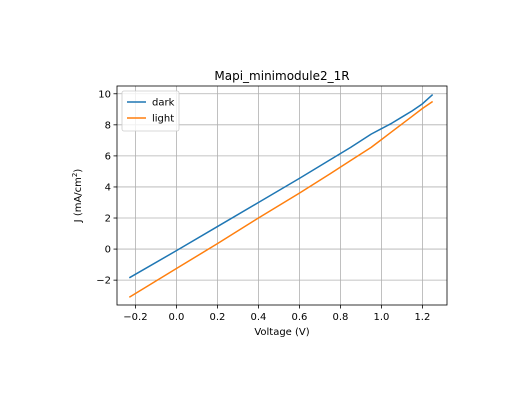 The width and height of the screenshot is (520, 408). I want to click on x-tick-label: 1.0, so click(381, 317).